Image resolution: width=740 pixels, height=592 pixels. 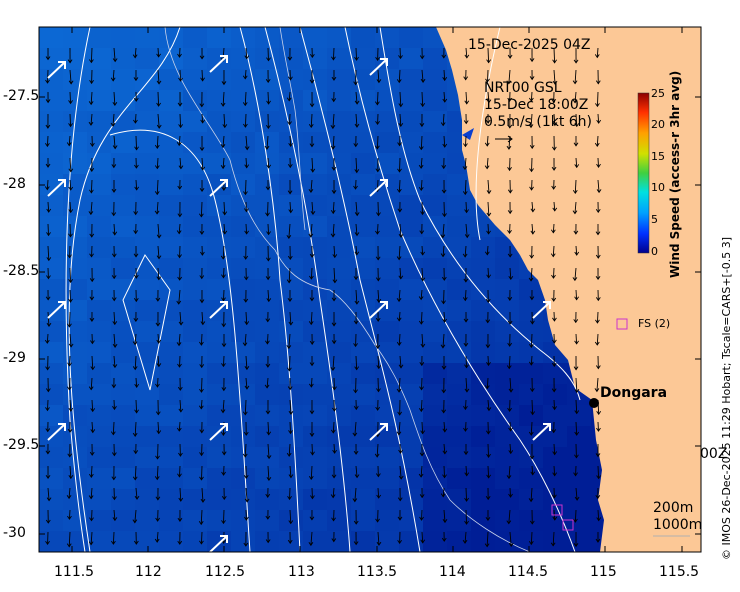 I want to click on y-tick-label: -29, so click(x=14, y=358).